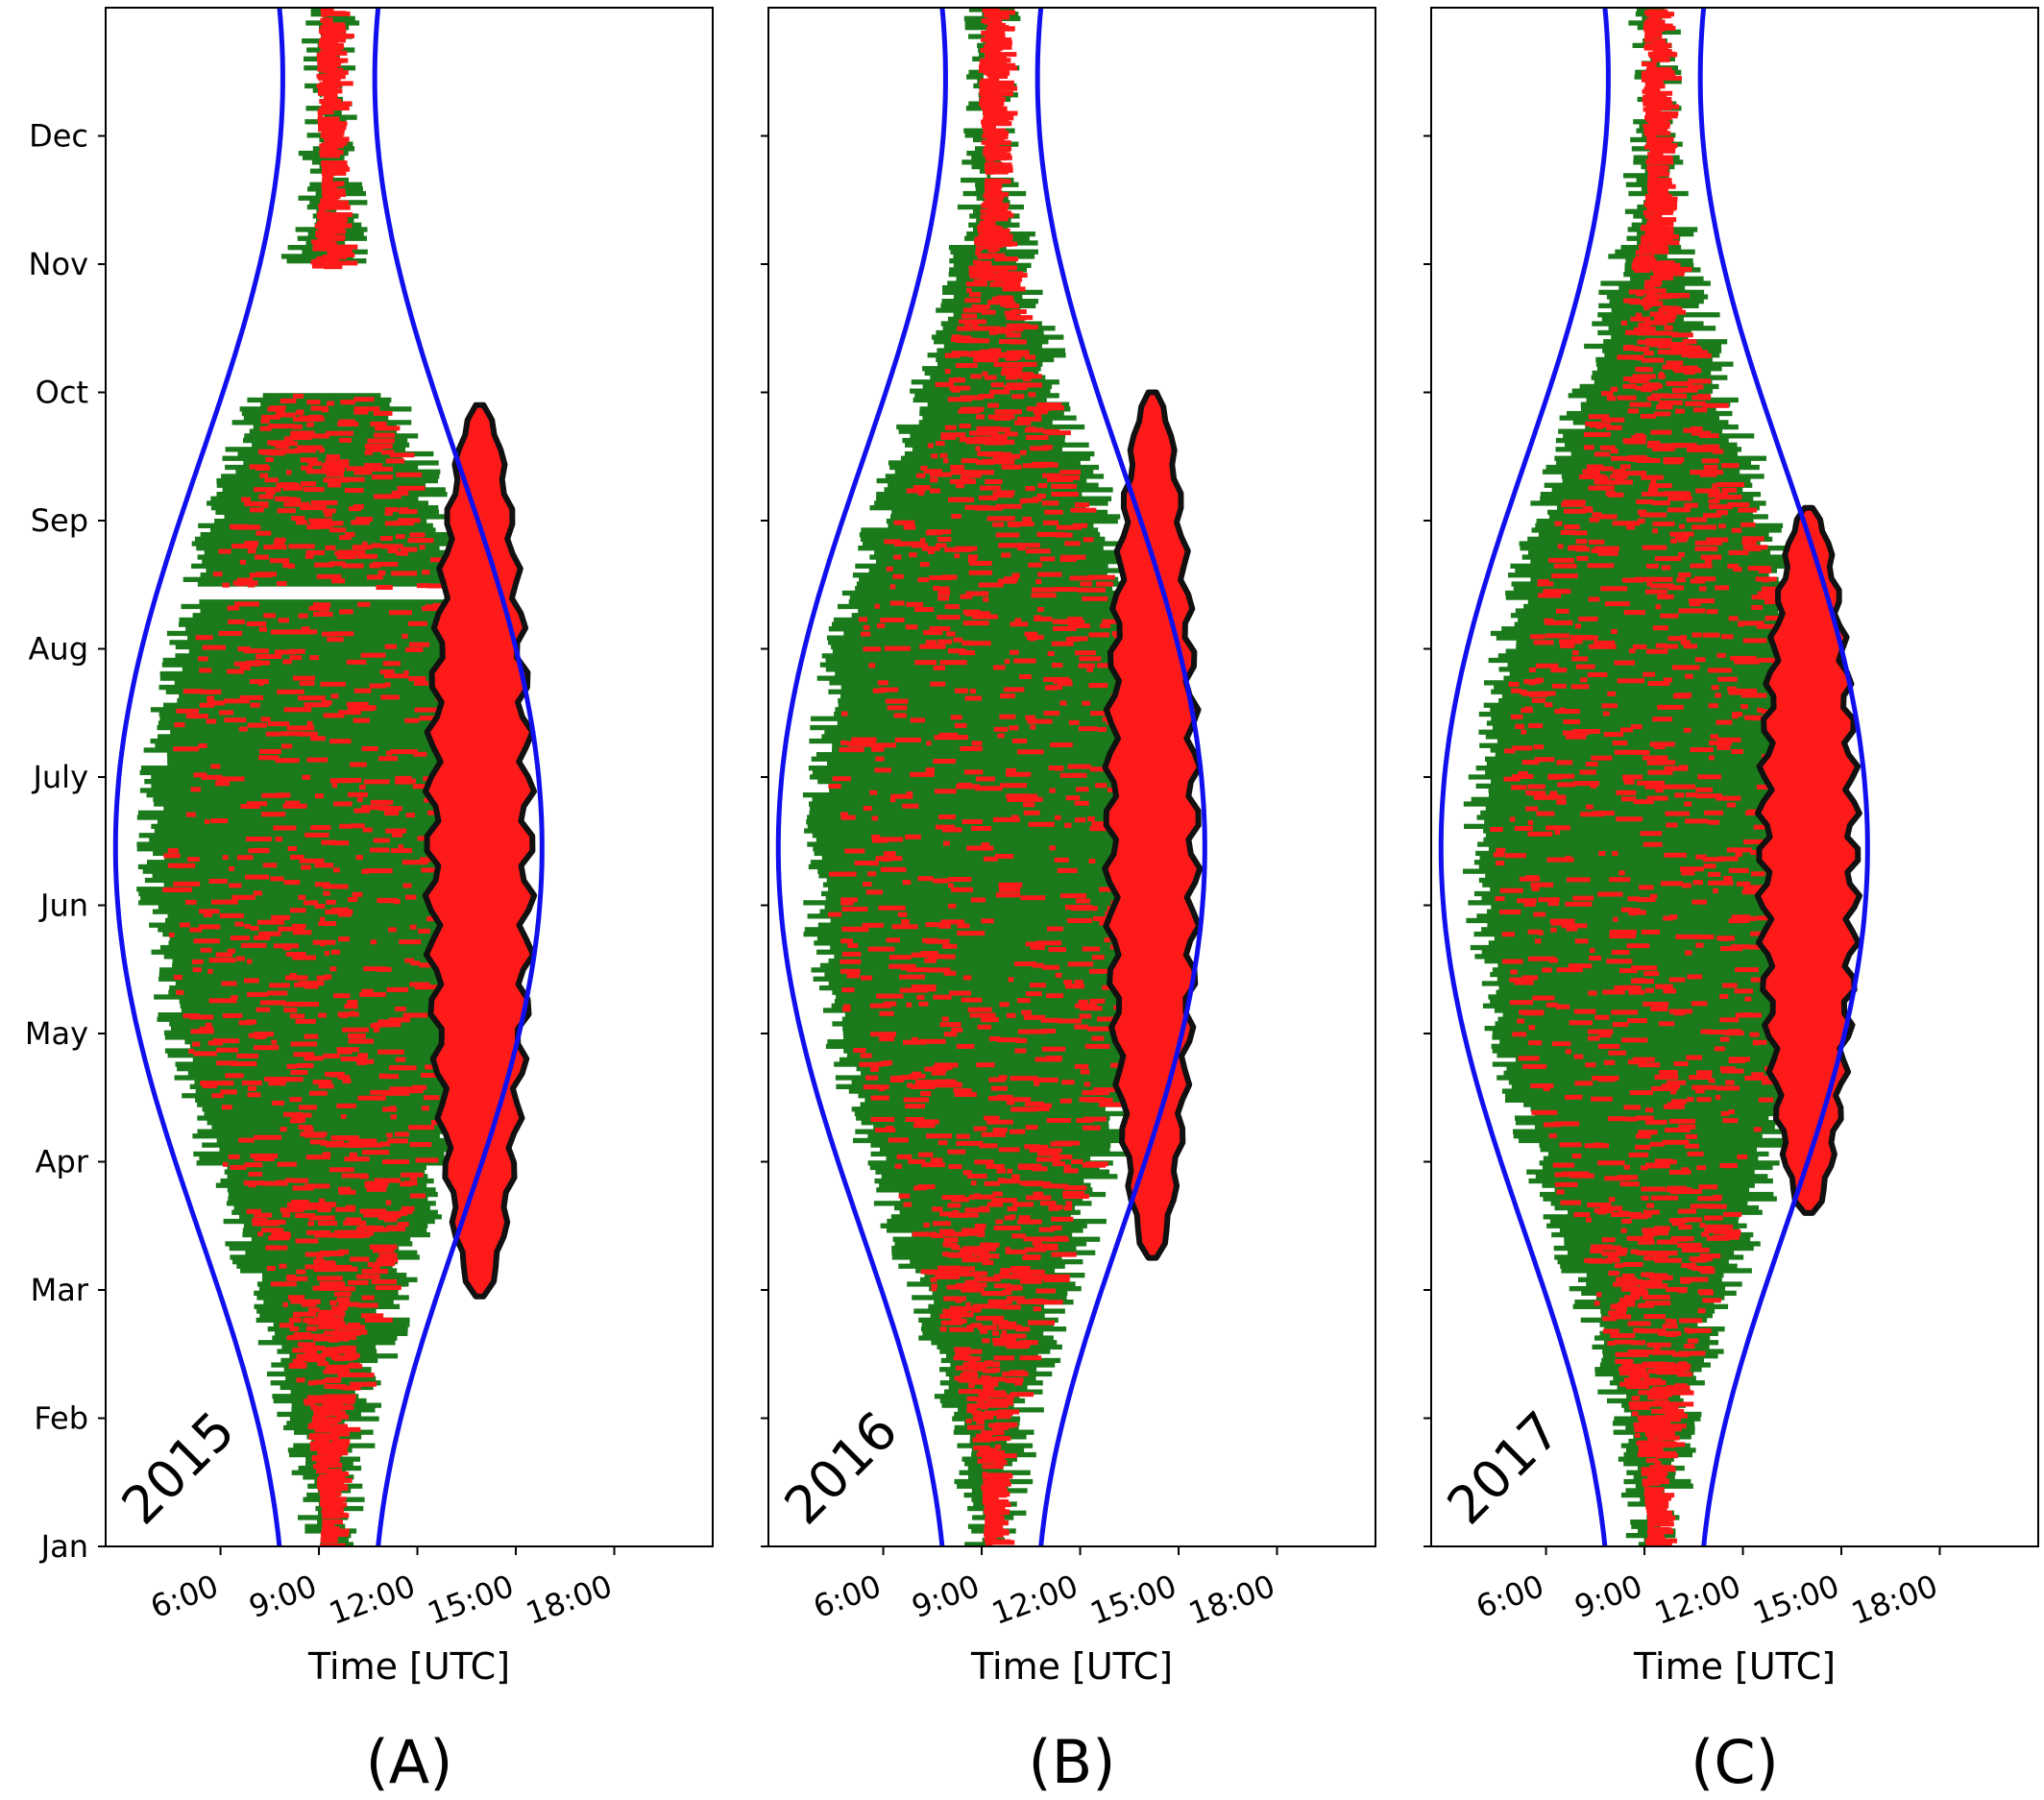 The width and height of the screenshot is (2044, 1800). What do you see at coordinates (198, 777) in the screenshot?
I see `sunrise-curve` at bounding box center [198, 777].